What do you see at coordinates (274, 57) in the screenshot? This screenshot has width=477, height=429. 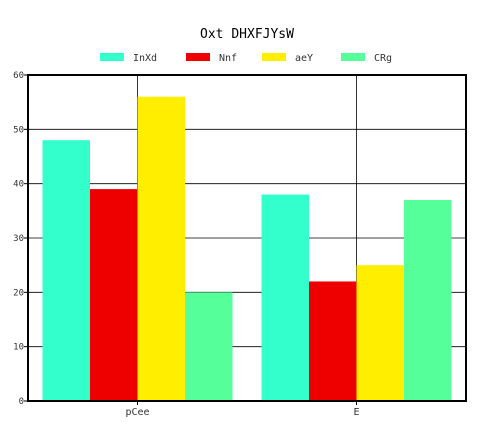 I see `legend-swatch-aeY` at bounding box center [274, 57].